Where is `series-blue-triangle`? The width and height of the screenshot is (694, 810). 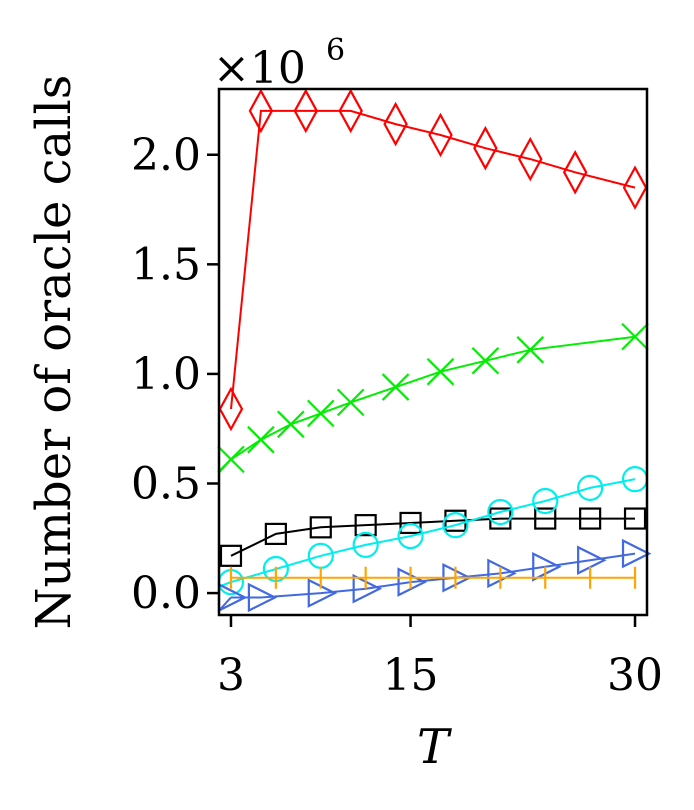
series-blue-triangle is located at coordinates (434, 575).